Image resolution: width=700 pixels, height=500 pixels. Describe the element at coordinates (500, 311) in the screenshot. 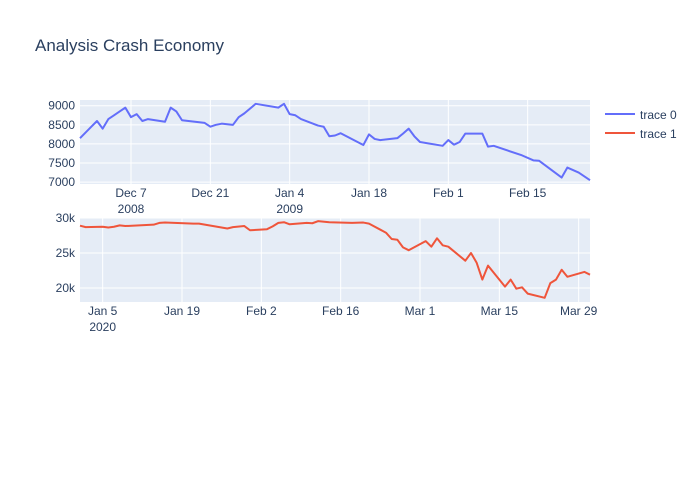

I see `bot-x-tick-label: Mar 15` at that location.